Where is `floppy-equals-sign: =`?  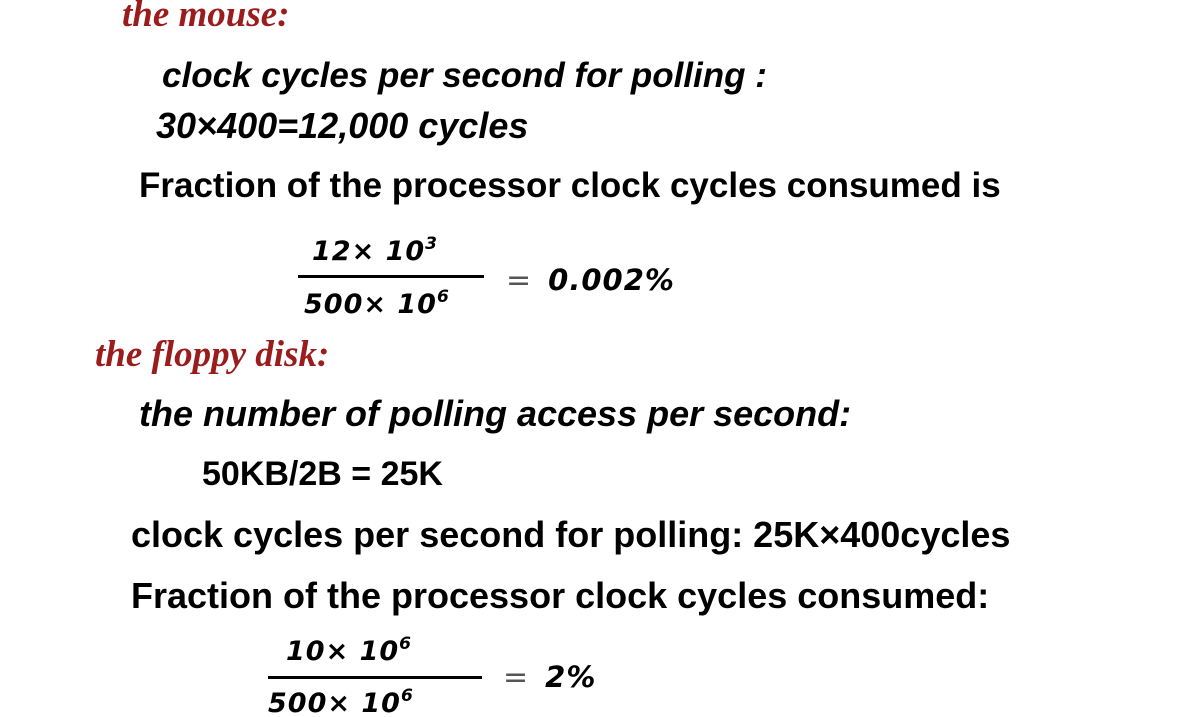
floppy-equals-sign: = is located at coordinates (516, 677).